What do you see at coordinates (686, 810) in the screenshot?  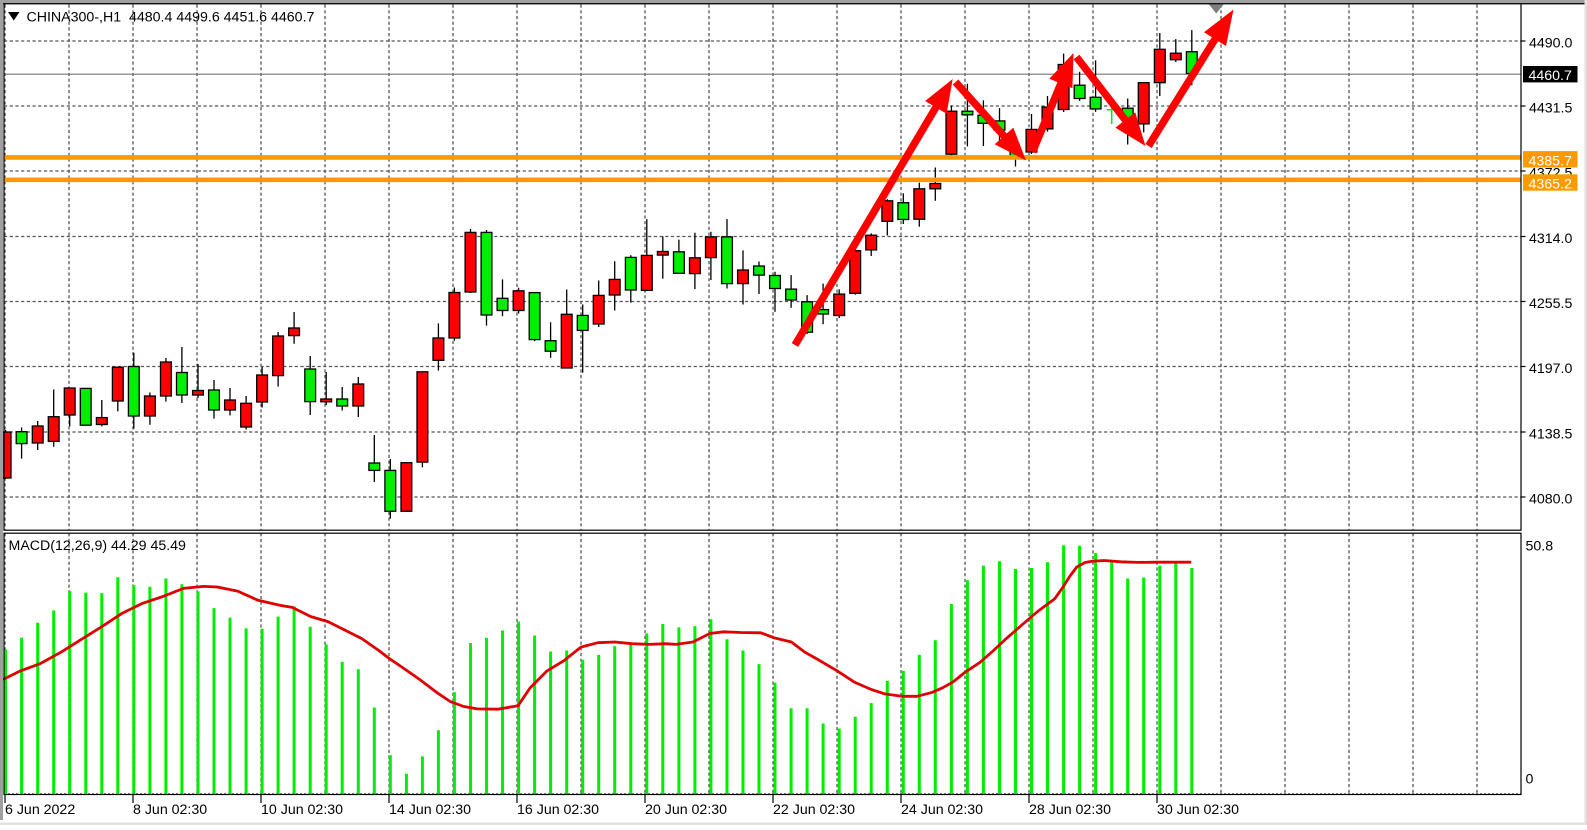 I see `svg-text: 20 Jun 02:30` at bounding box center [686, 810].